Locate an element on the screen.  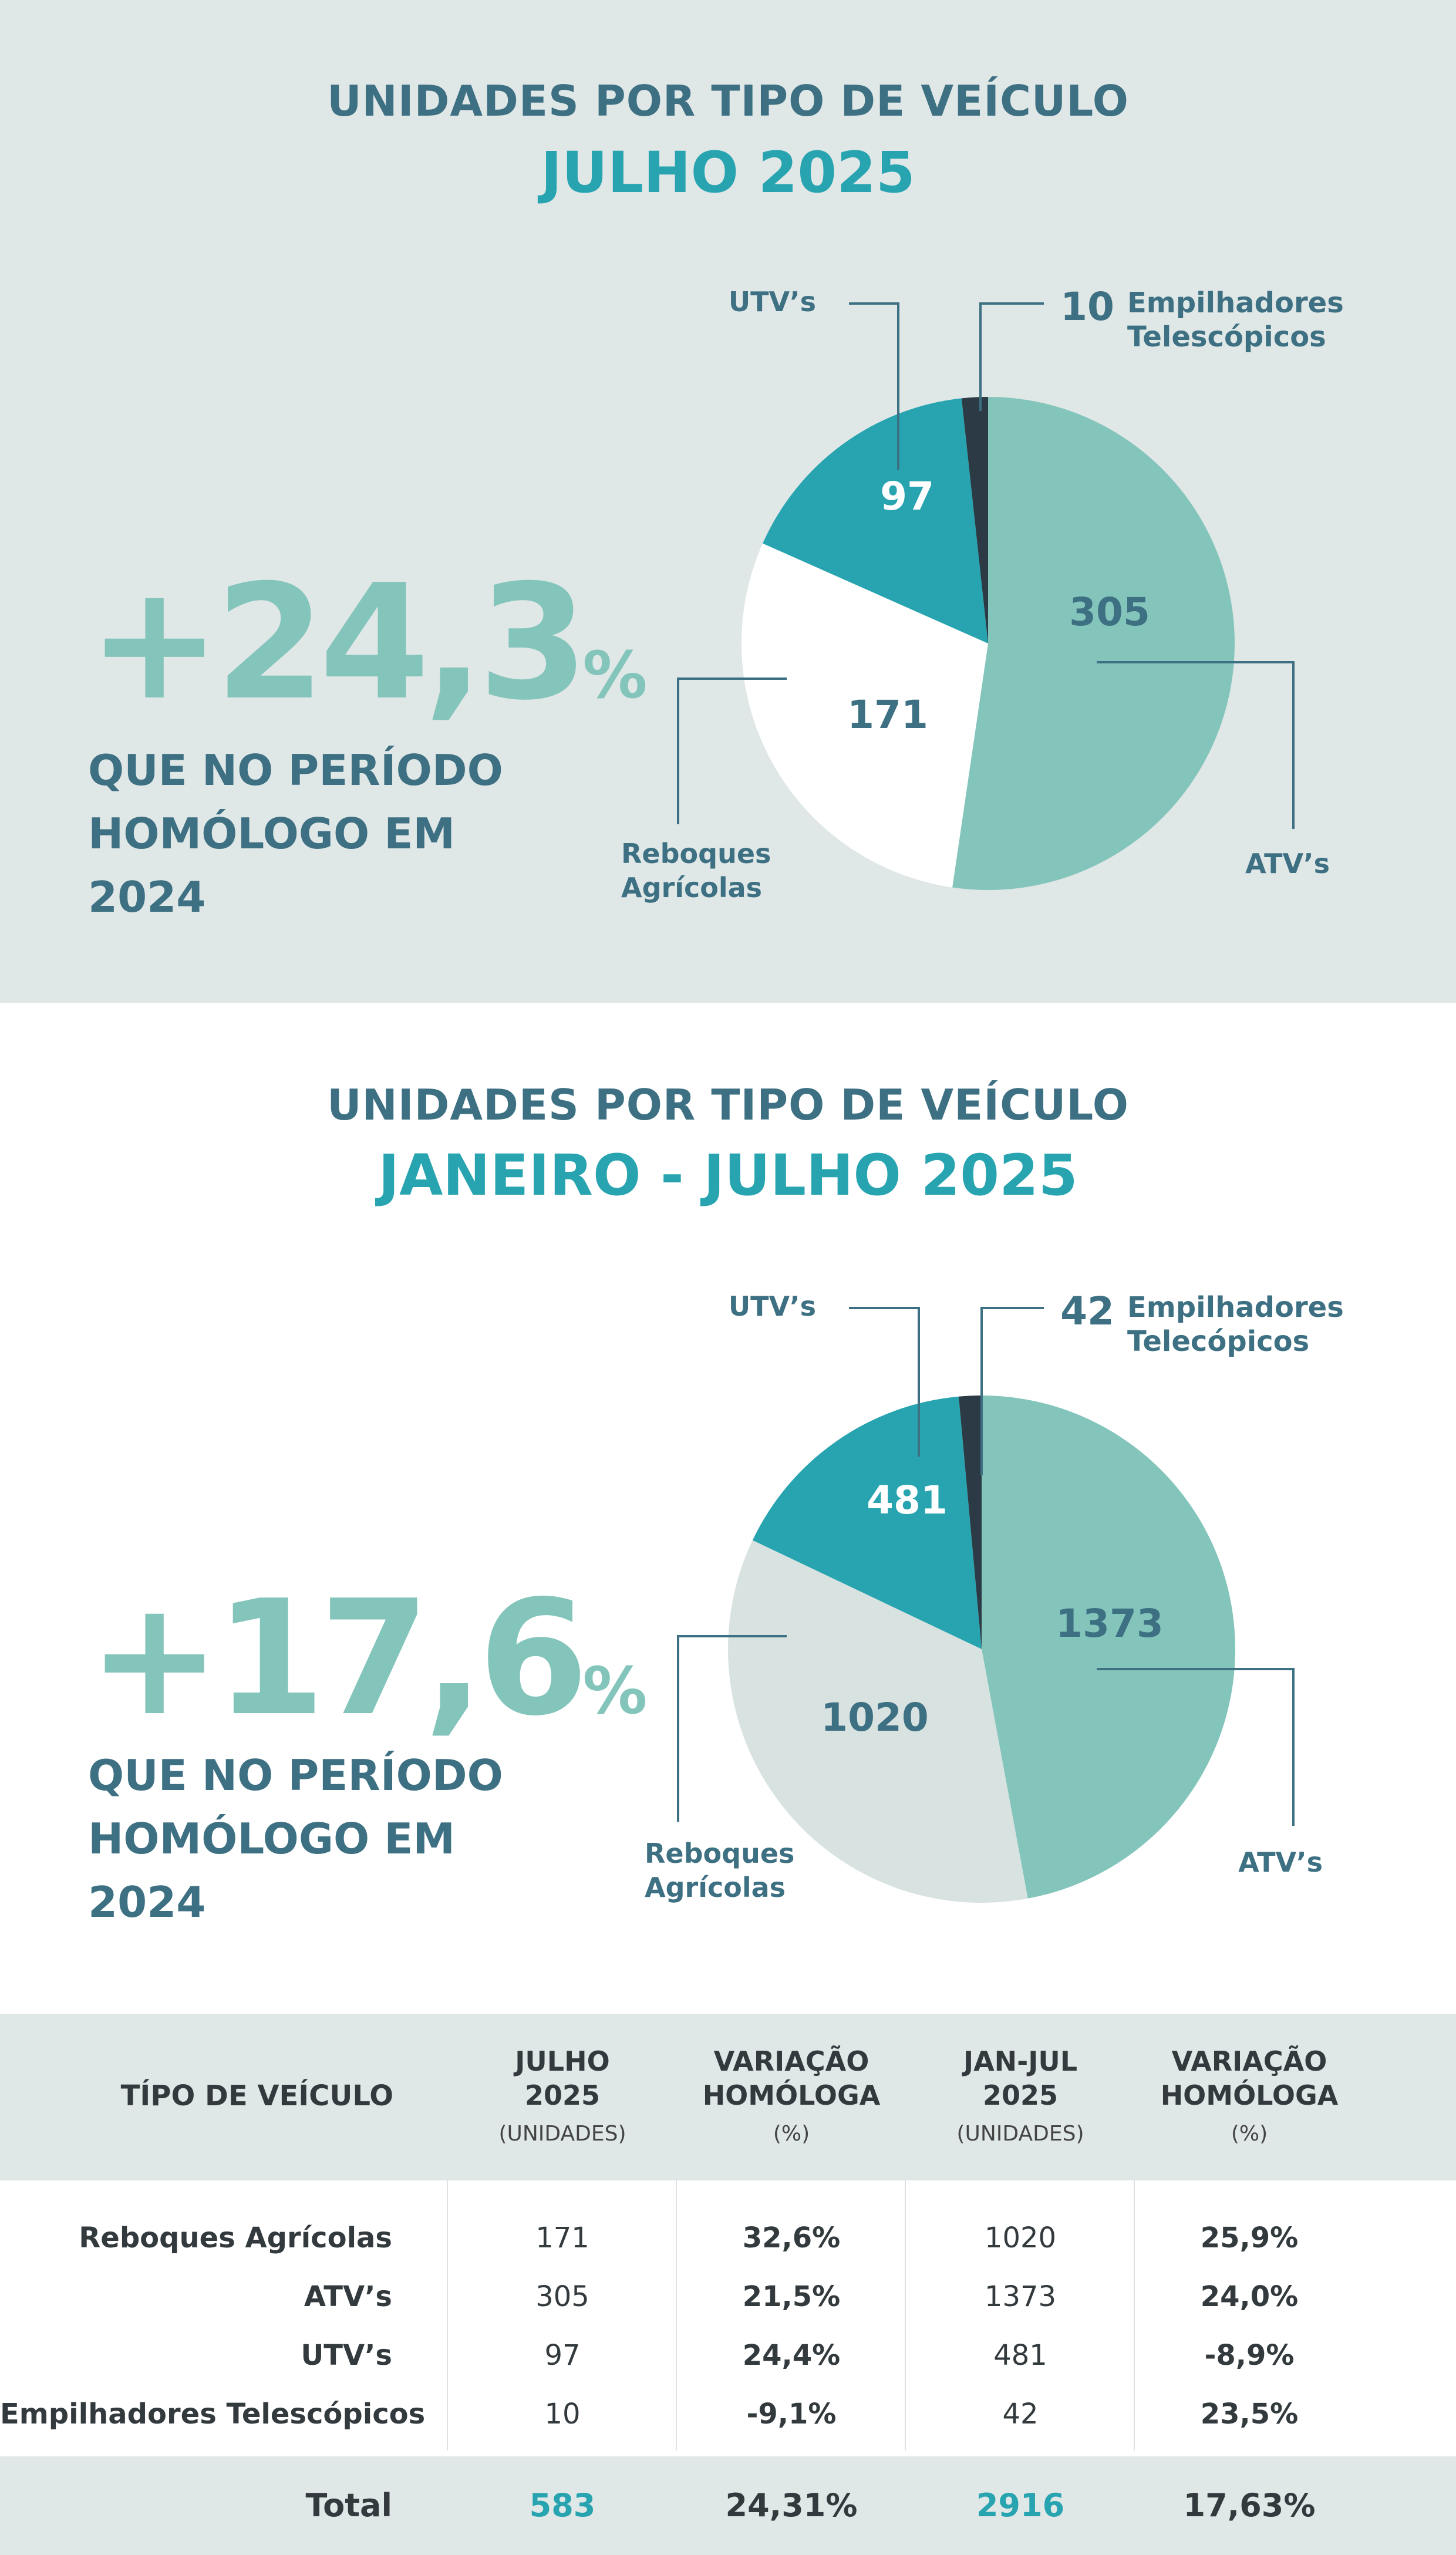
july-variation: 24,4% is located at coordinates (791, 2355).